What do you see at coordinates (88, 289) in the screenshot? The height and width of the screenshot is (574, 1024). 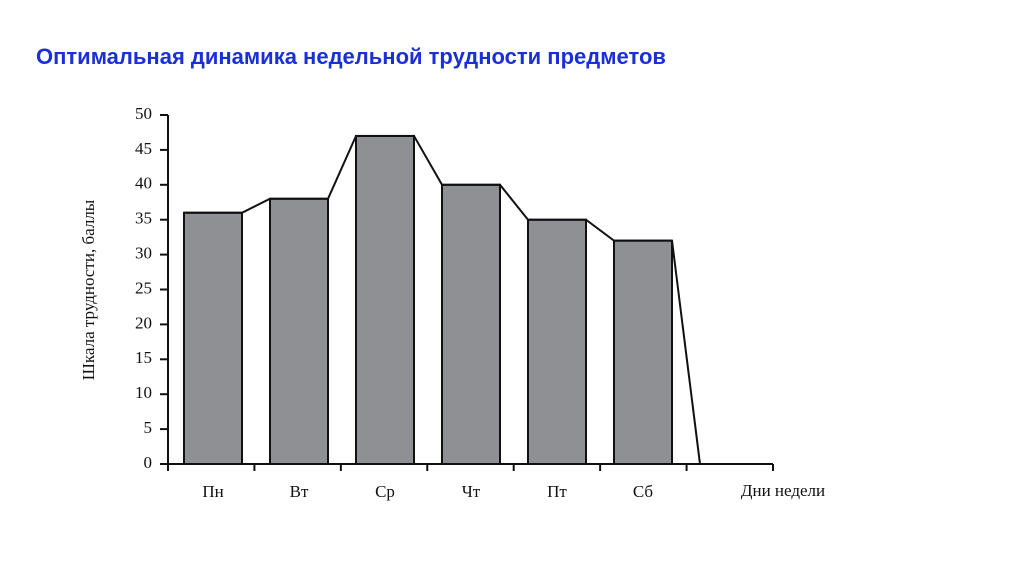 I see `y-axis-label: Шкала трудности, баллы` at bounding box center [88, 289].